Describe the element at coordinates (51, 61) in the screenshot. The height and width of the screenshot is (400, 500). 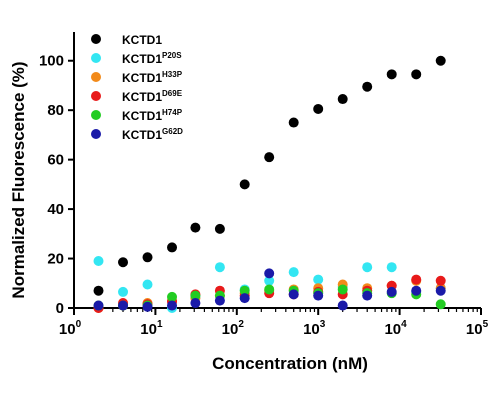
I see `y-tick-label: 100` at that location.